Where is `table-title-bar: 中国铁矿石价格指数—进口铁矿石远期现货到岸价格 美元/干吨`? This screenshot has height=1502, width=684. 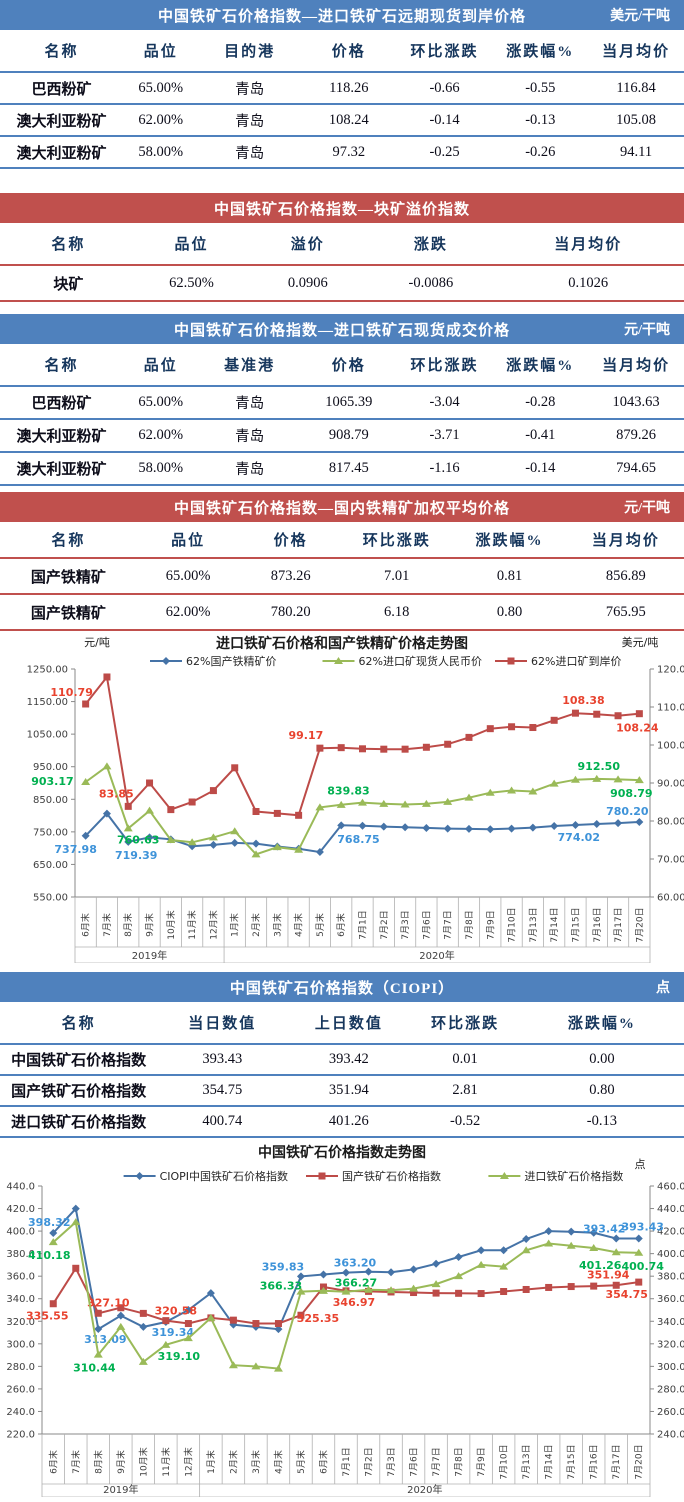 table-title-bar: 中国铁矿石价格指数—进口铁矿石远期现货到岸价格 美元/干吨 is located at coordinates (342, 15).